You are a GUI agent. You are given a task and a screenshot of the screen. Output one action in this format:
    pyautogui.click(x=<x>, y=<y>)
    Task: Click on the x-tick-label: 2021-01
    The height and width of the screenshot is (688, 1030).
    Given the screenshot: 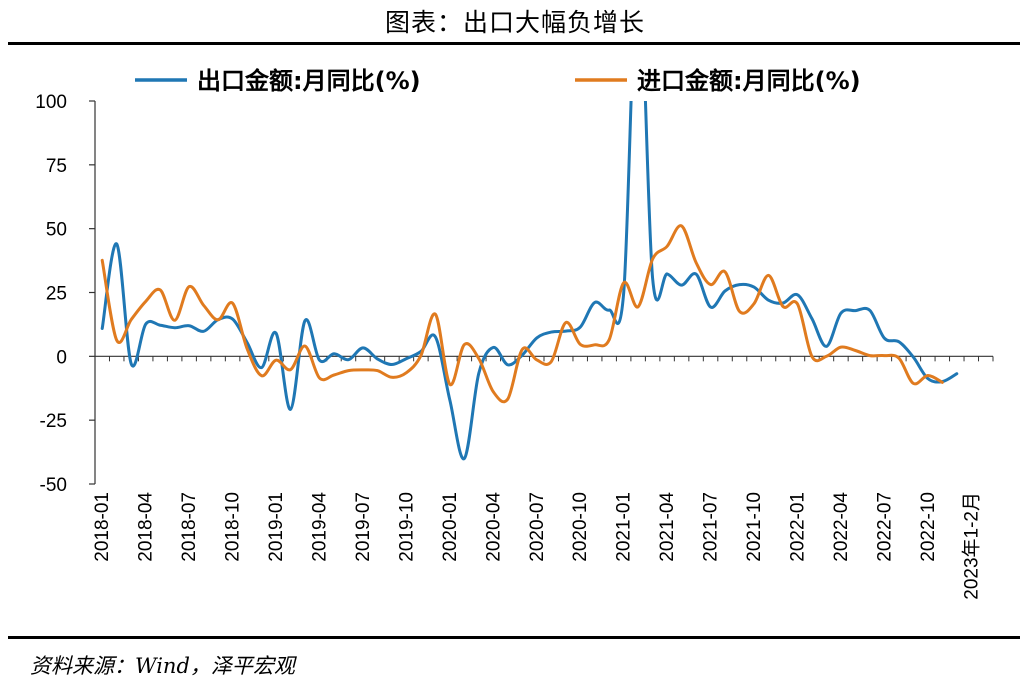 What is the action you would take?
    pyautogui.click(x=624, y=527)
    